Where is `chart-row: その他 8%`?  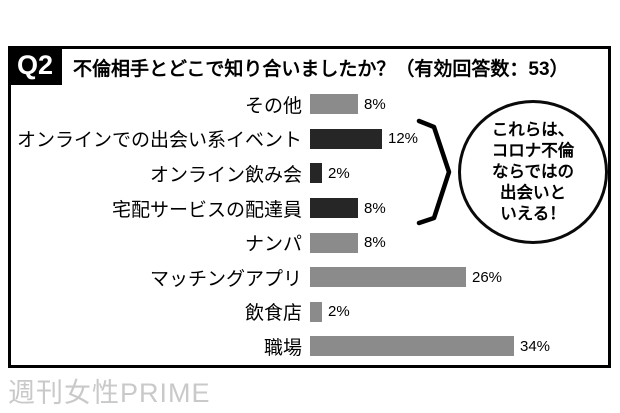
chart-row: その他 8% is located at coordinates (310, 104).